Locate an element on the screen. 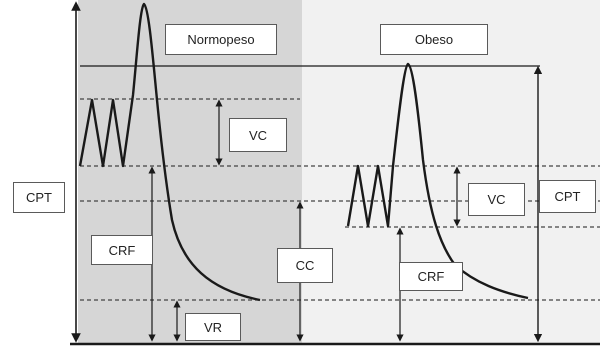 The width and height of the screenshot is (600, 350). crf-right-label: CRF is located at coordinates (431, 276).